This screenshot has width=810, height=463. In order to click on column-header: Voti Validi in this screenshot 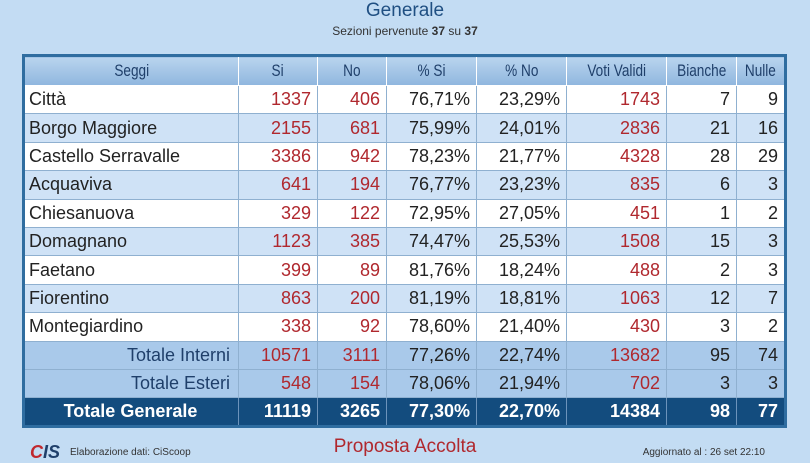, I will do `click(616, 70)`.